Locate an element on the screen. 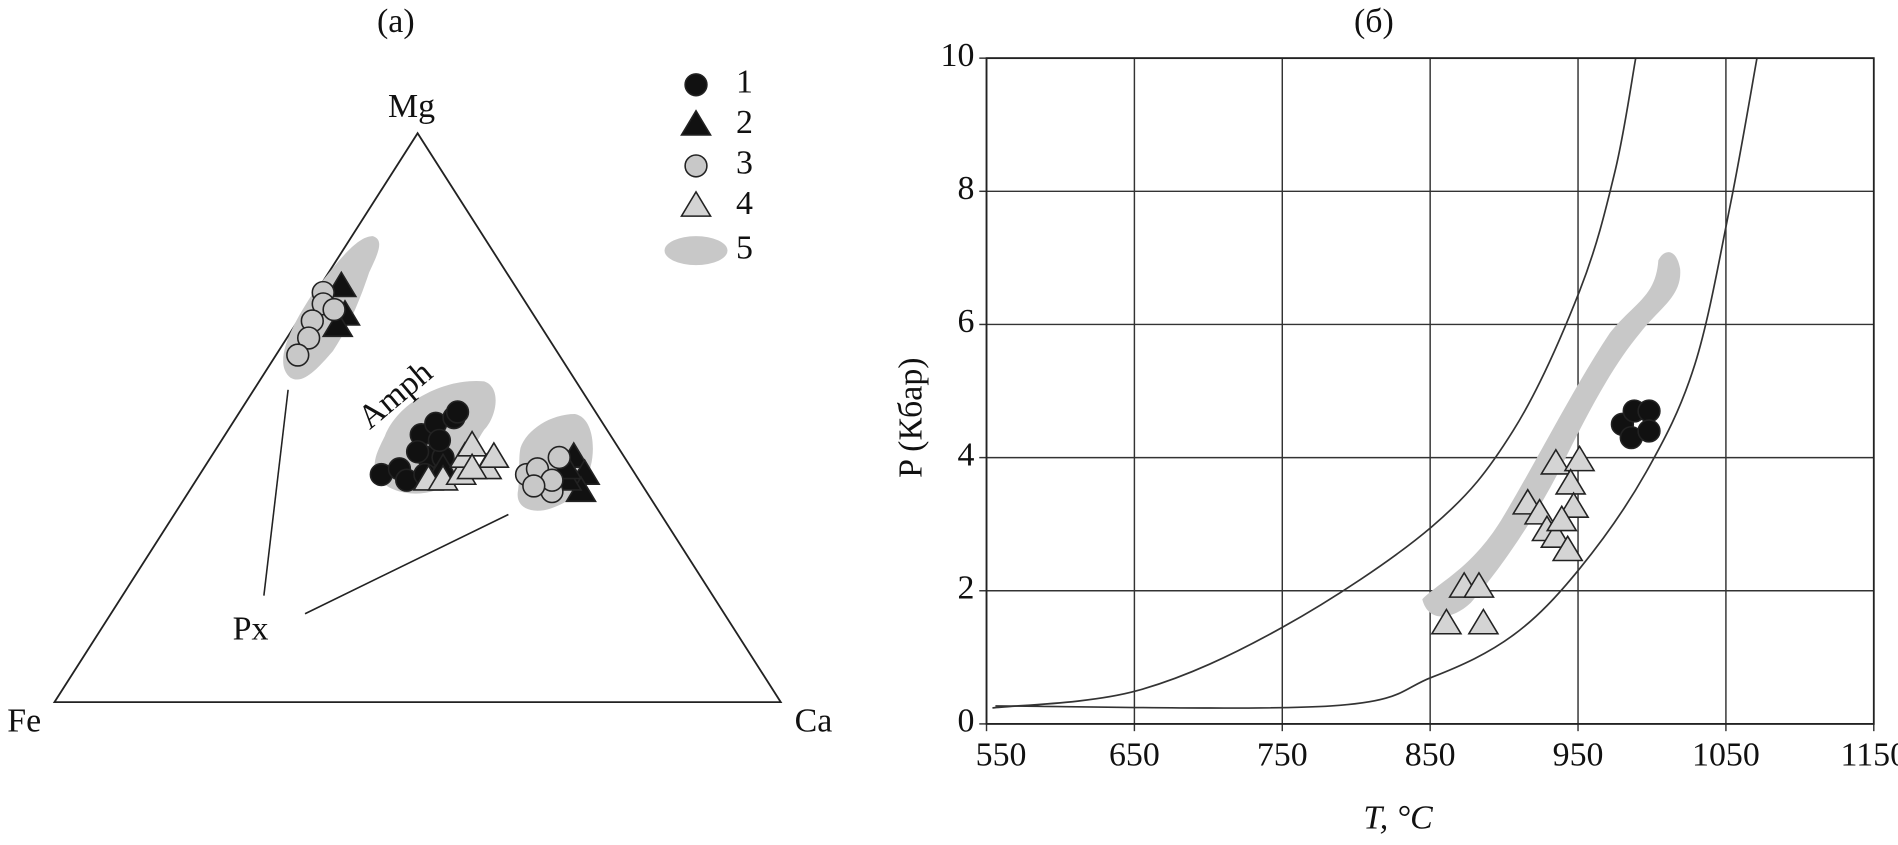  panel-title: (a) is located at coordinates (396, 21).